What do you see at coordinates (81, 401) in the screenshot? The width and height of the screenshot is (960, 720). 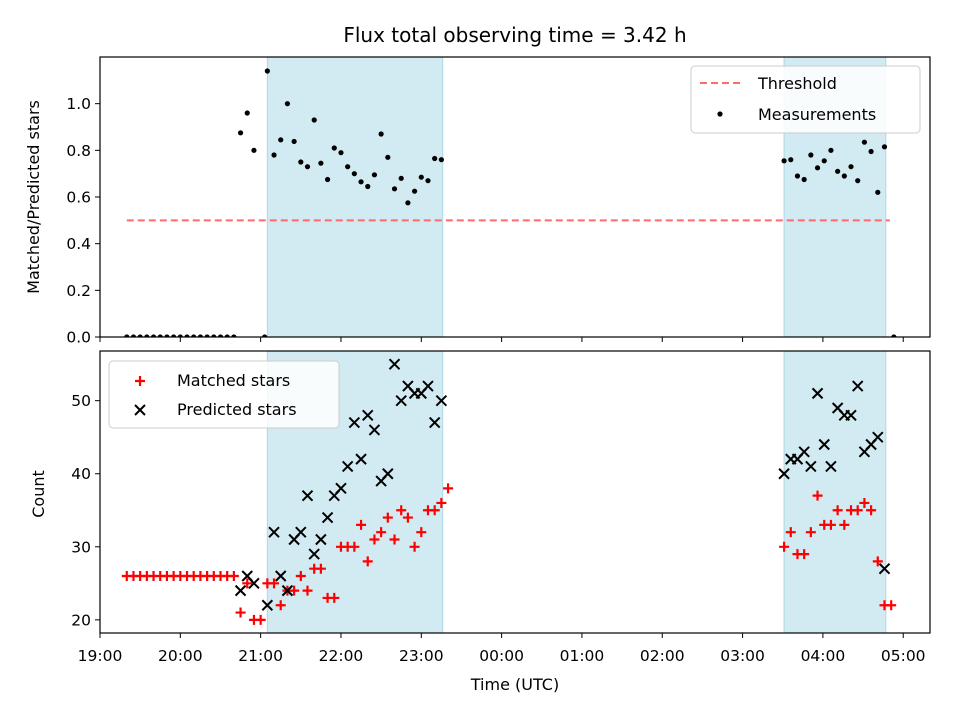 I see `y-tick-label: 50` at bounding box center [81, 401].